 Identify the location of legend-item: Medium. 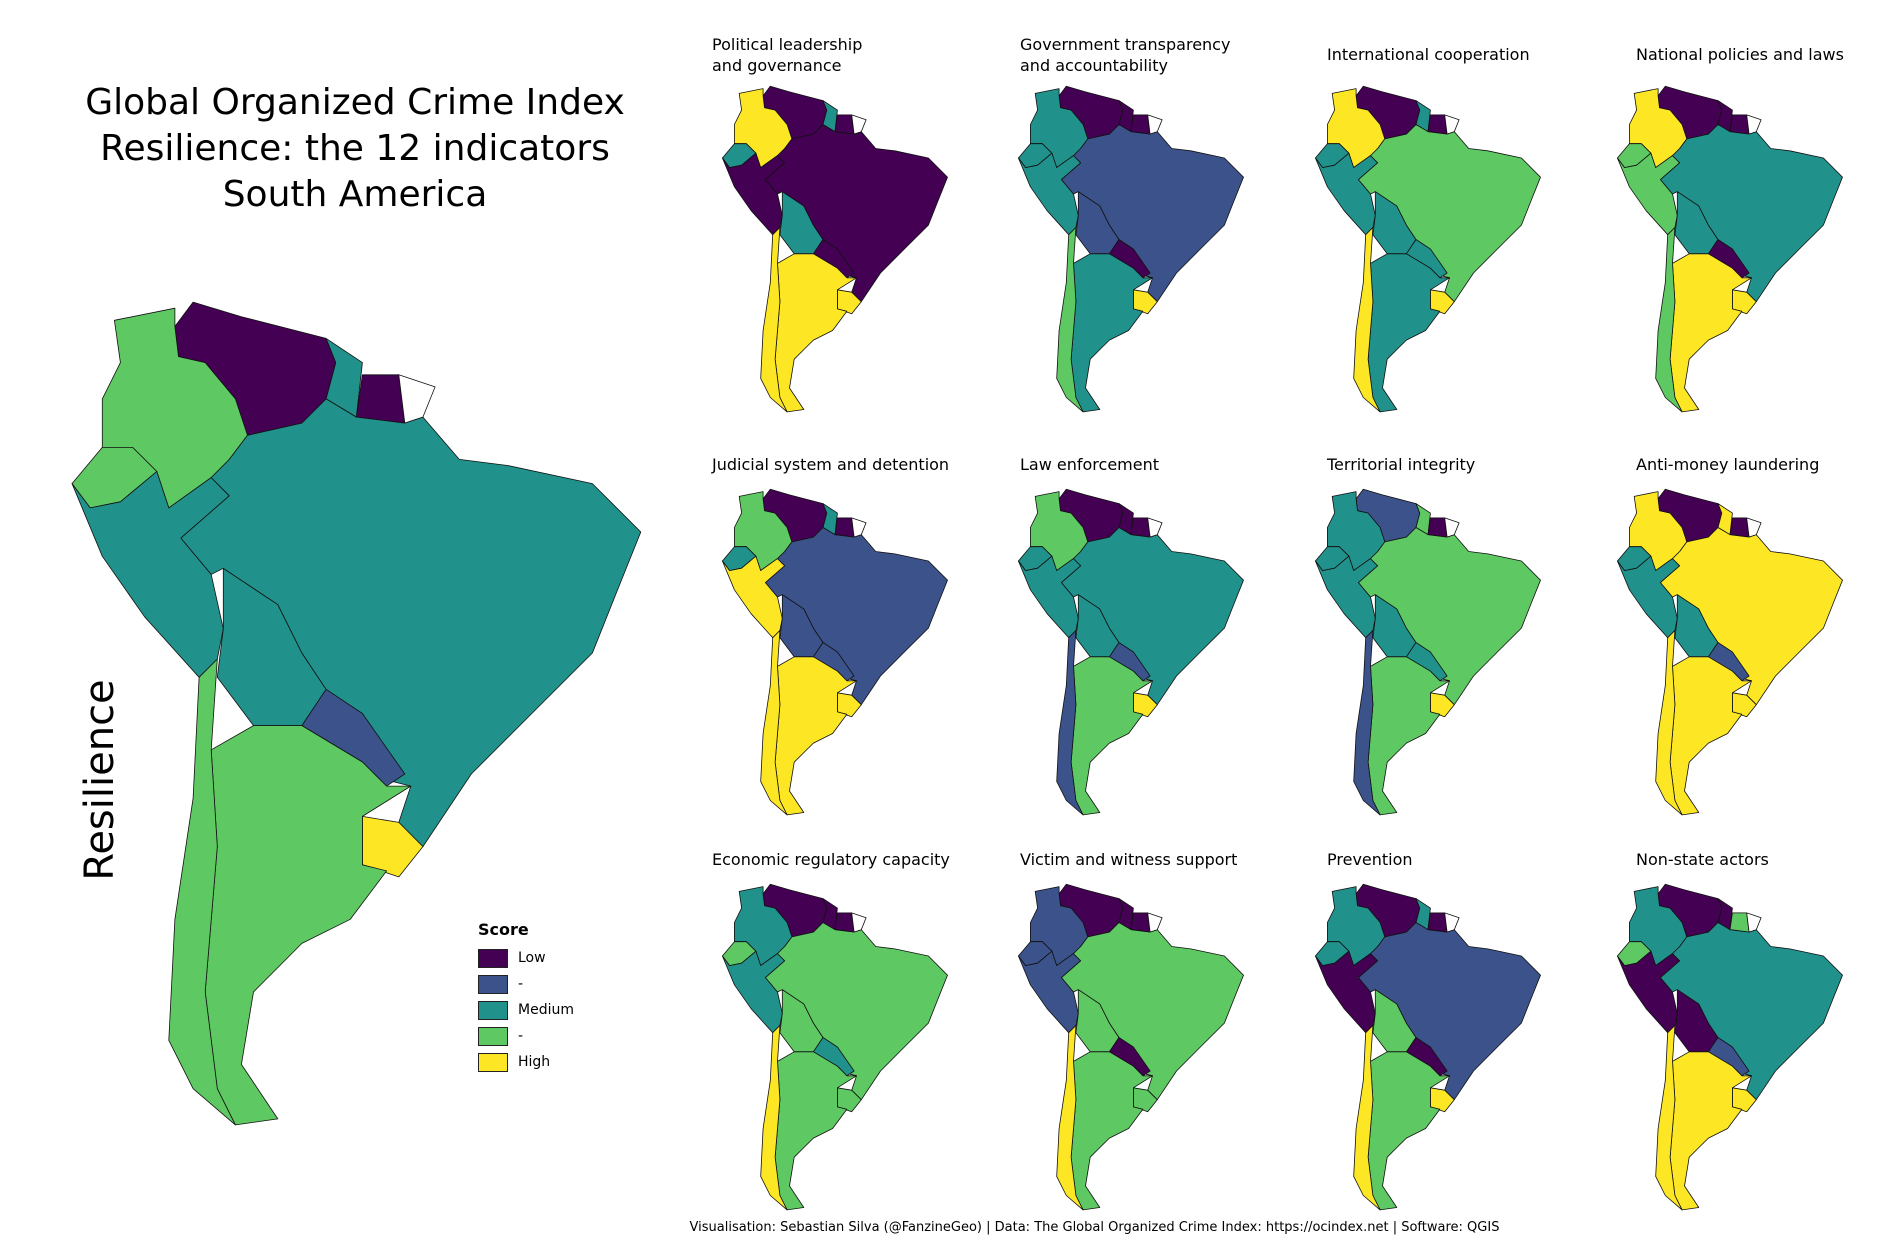
(526, 1010).